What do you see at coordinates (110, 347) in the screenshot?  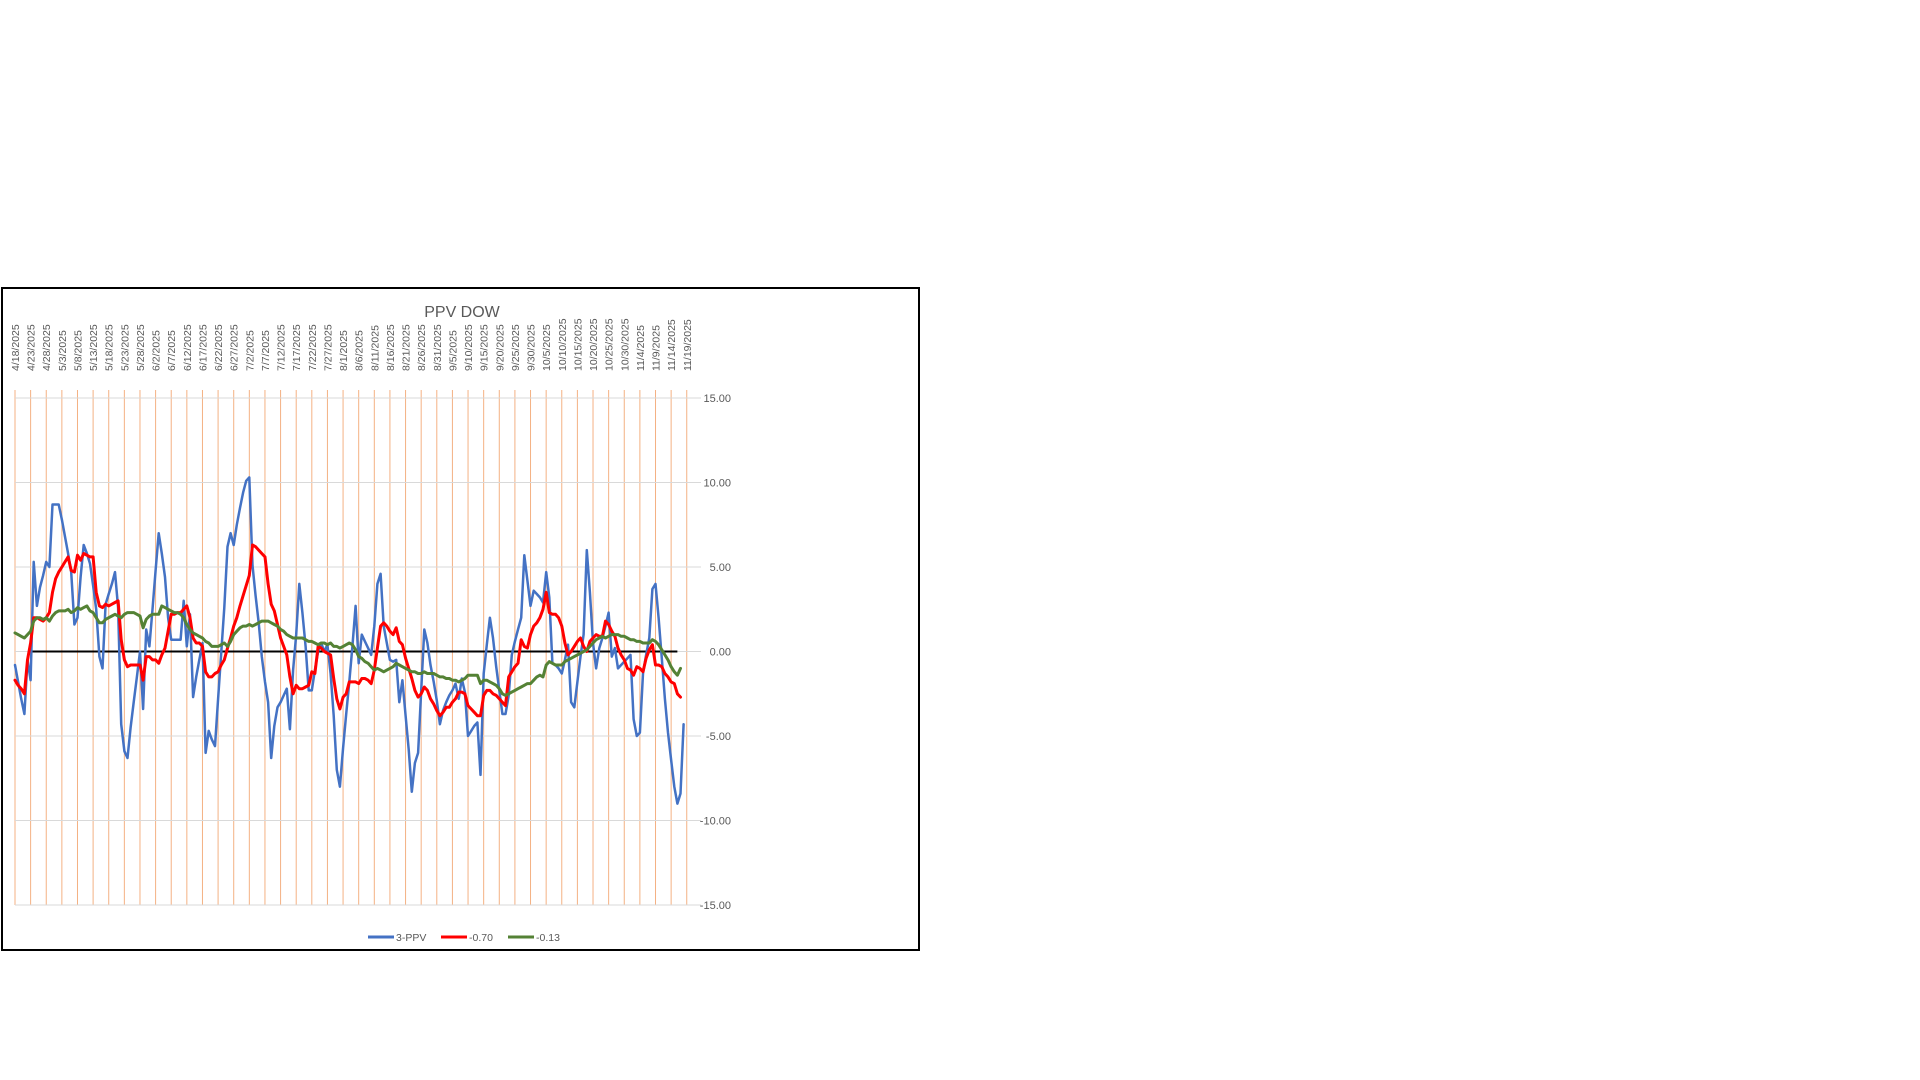 I see `x-tick-label: 5/18/2025` at bounding box center [110, 347].